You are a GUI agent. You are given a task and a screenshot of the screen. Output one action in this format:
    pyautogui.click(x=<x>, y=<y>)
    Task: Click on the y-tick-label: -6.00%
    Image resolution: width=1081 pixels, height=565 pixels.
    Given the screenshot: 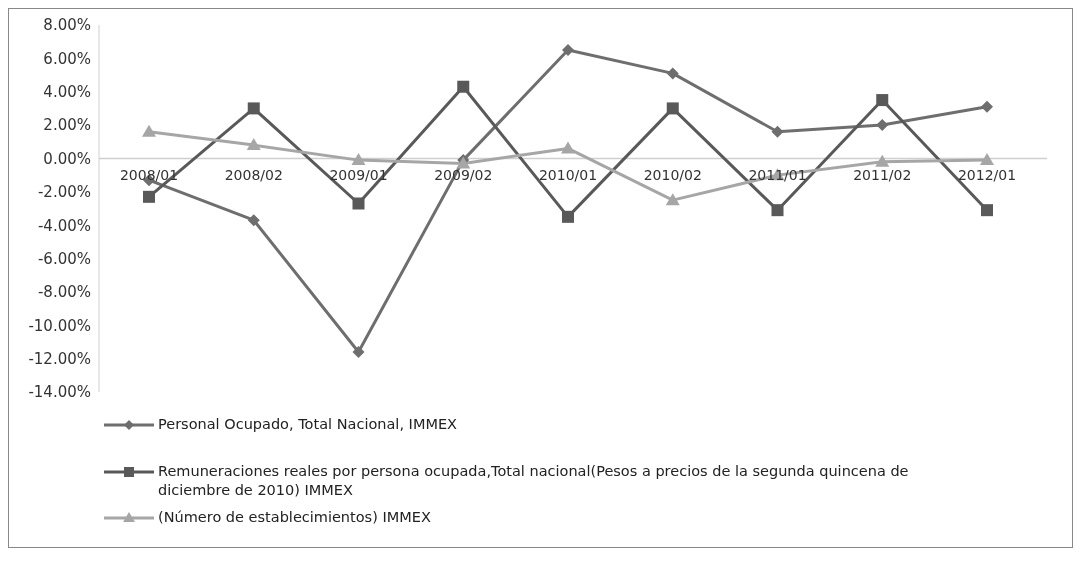 What is the action you would take?
    pyautogui.click(x=64, y=258)
    